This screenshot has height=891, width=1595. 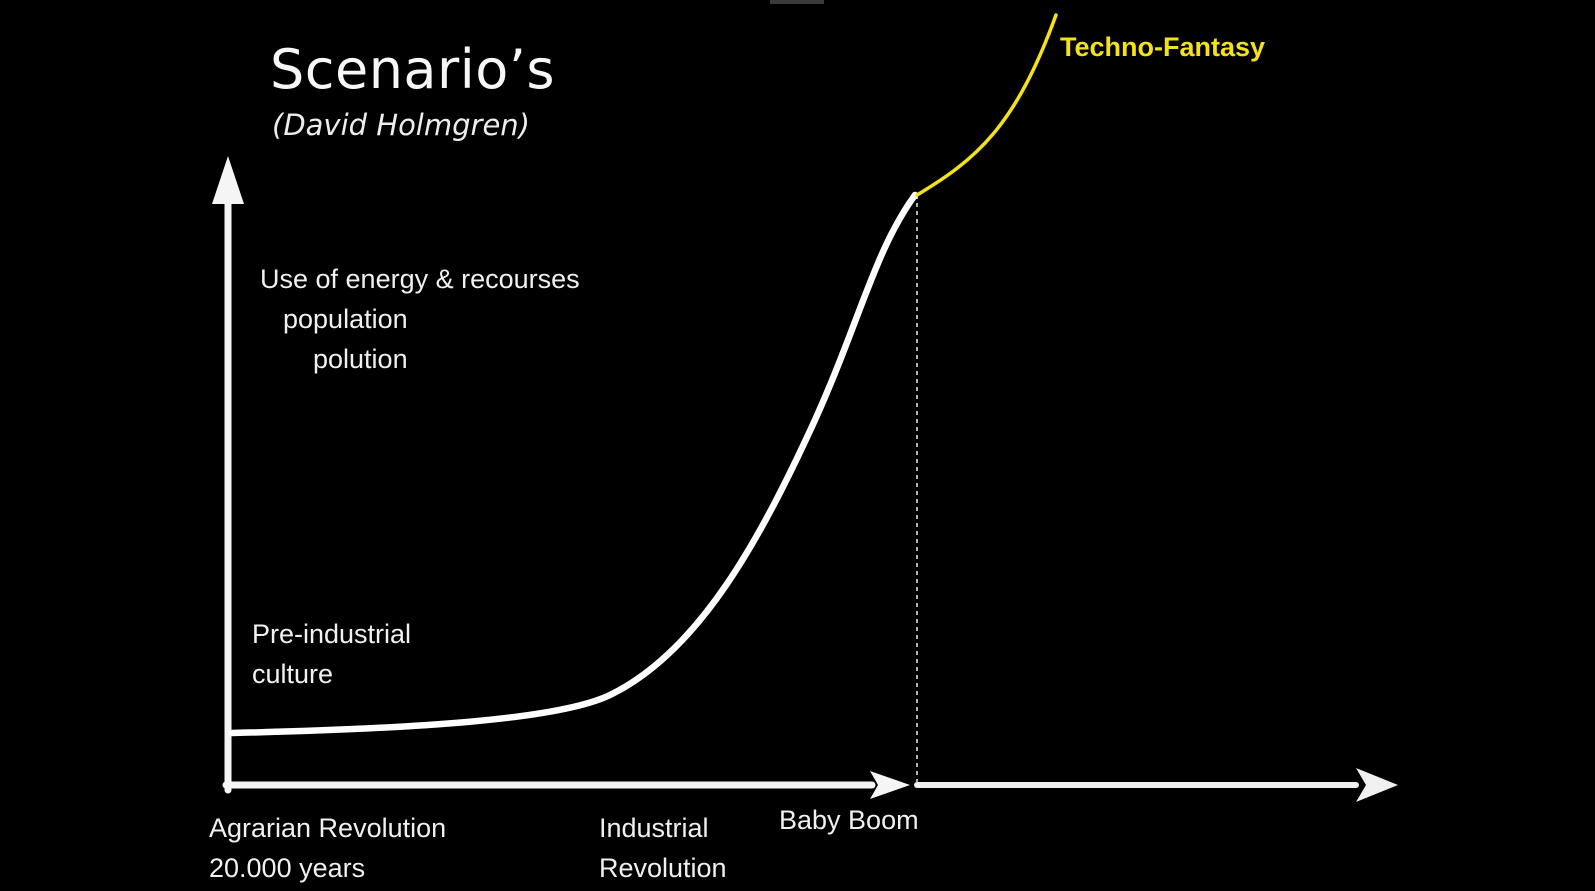 What do you see at coordinates (849, 820) in the screenshot?
I see `baby-boom-label: Baby Boom` at bounding box center [849, 820].